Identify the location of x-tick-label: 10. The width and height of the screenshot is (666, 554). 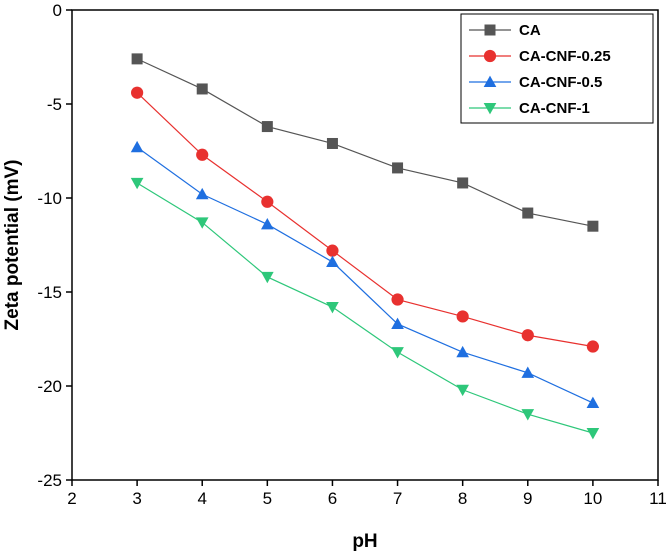
(592, 498).